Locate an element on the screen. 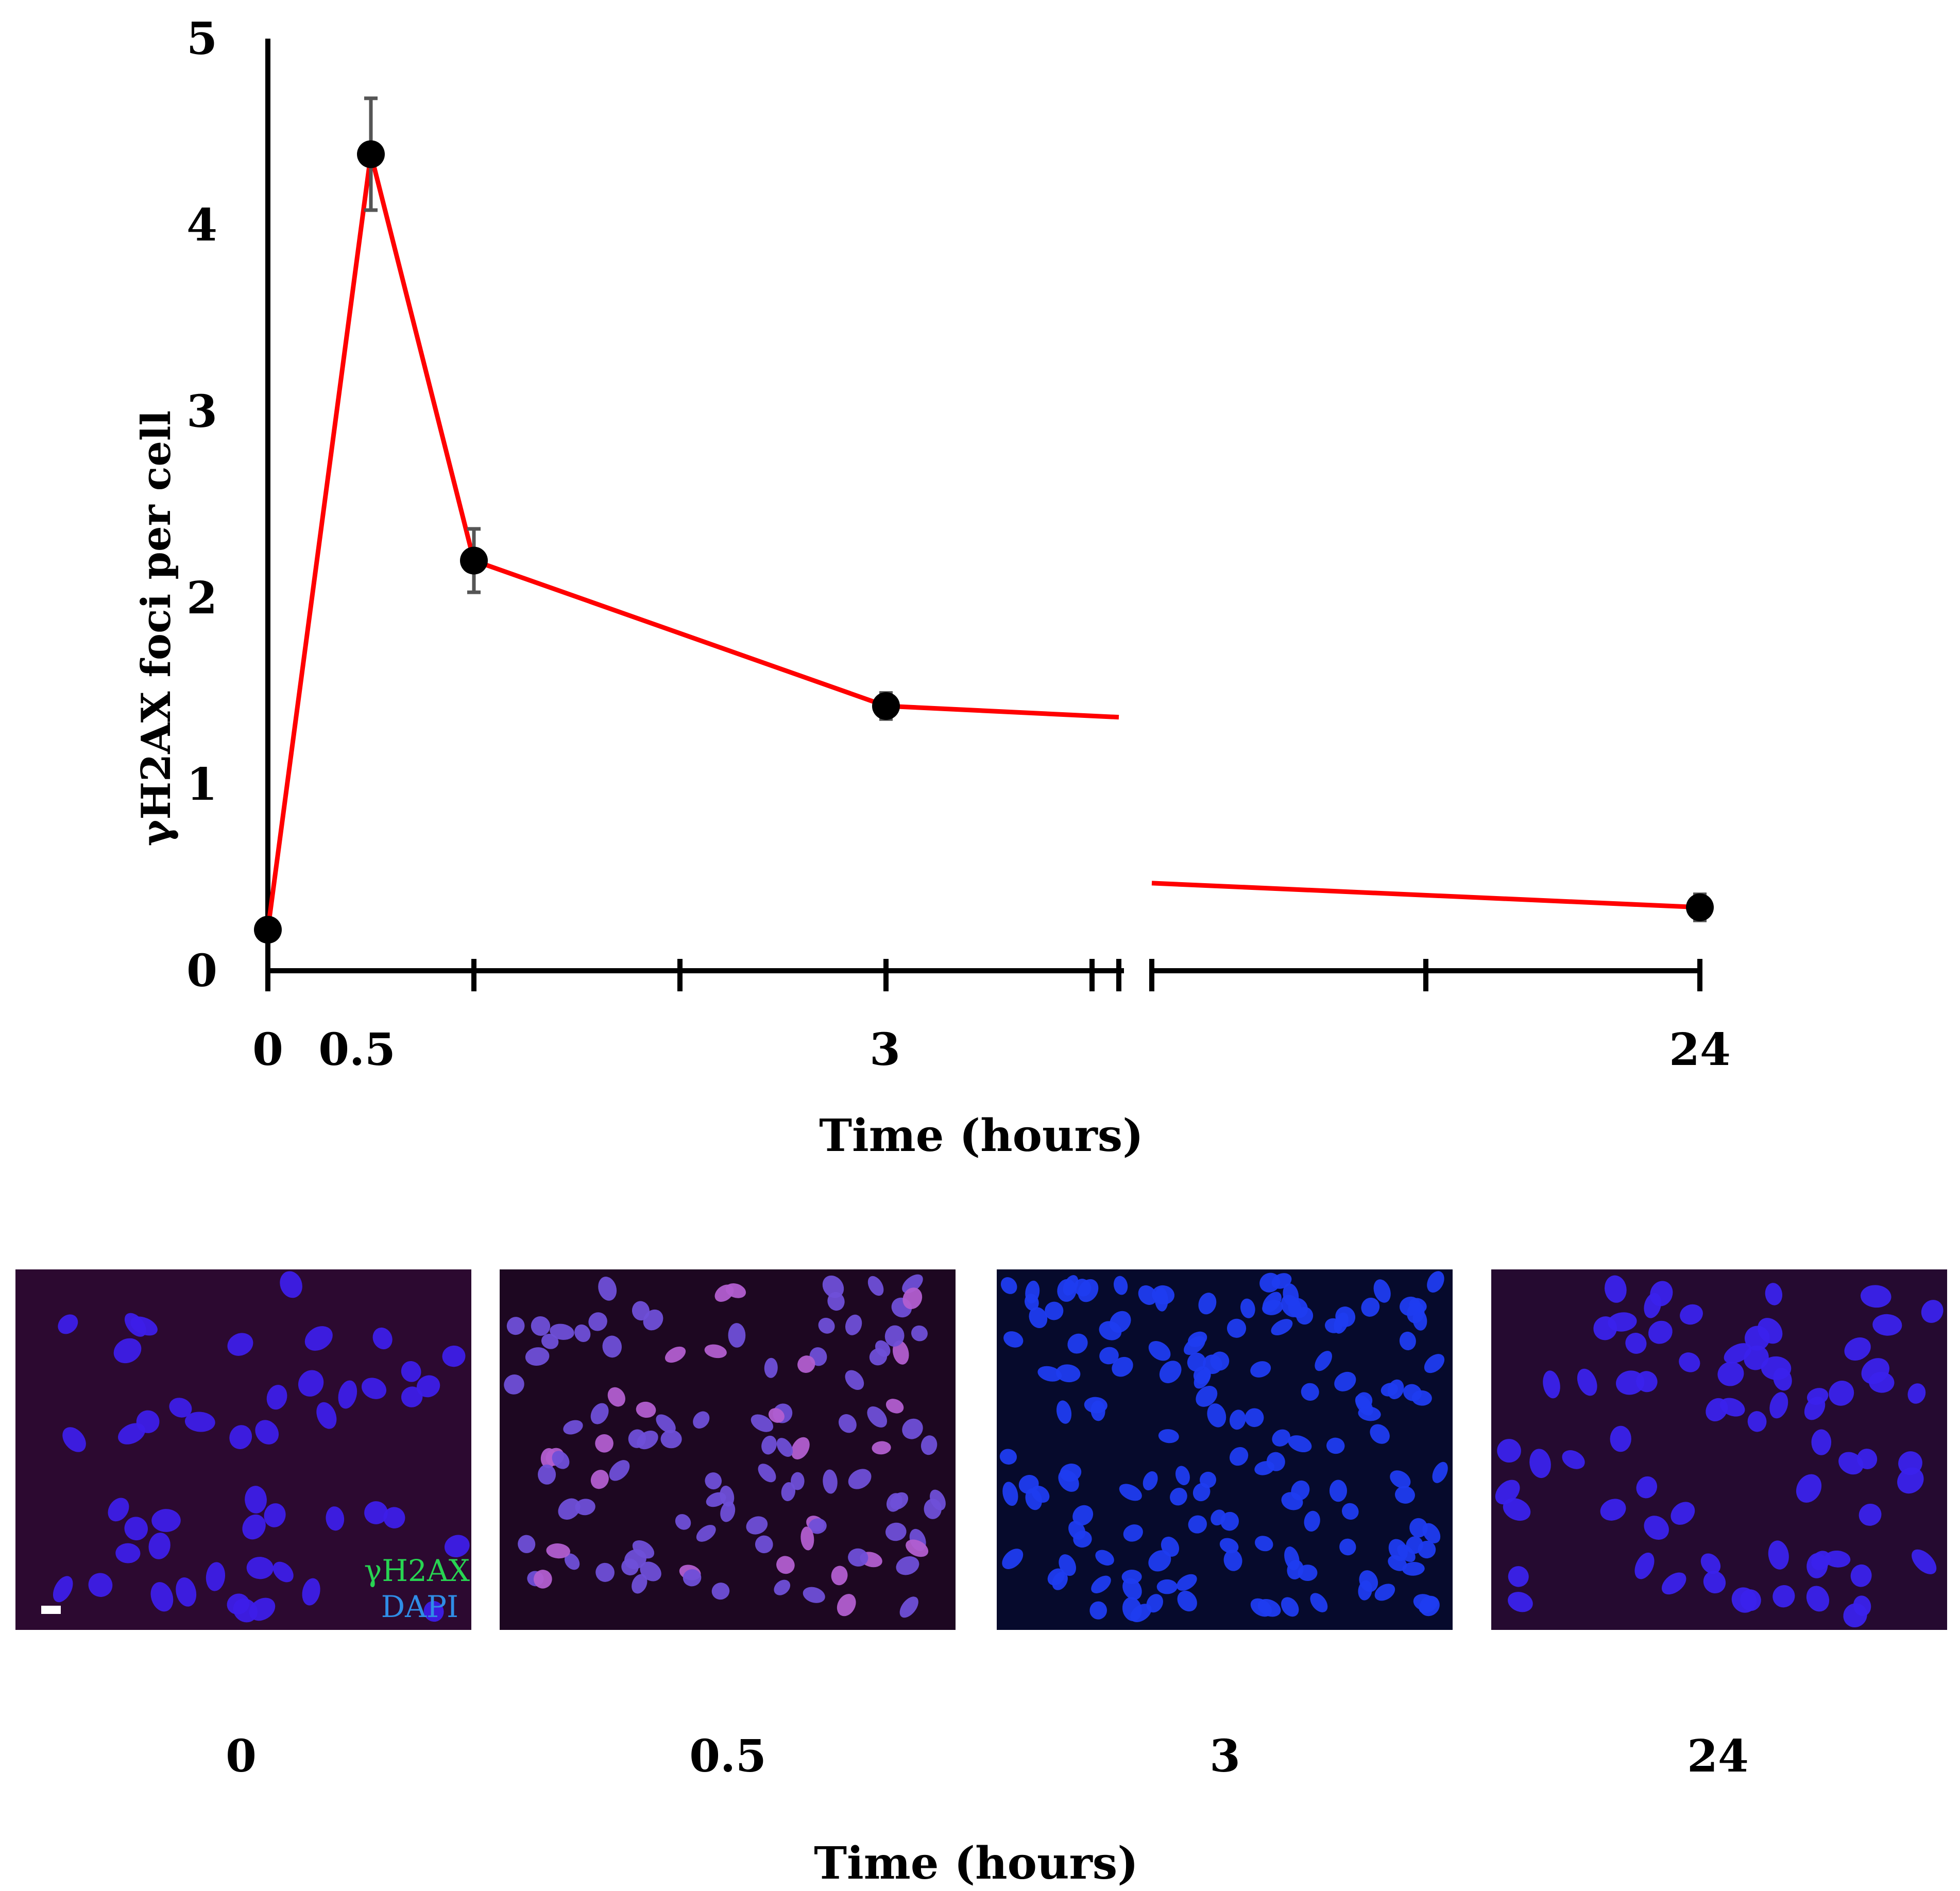 Image resolution: width=1960 pixels, height=1891 pixels. x-tick-label-0: 0 is located at coordinates (268, 1050).